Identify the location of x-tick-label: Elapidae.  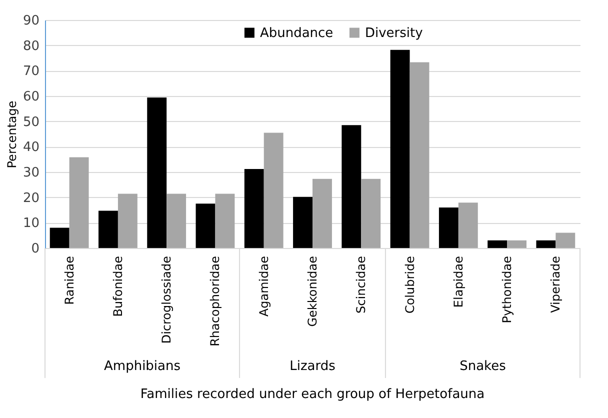
(458, 282).